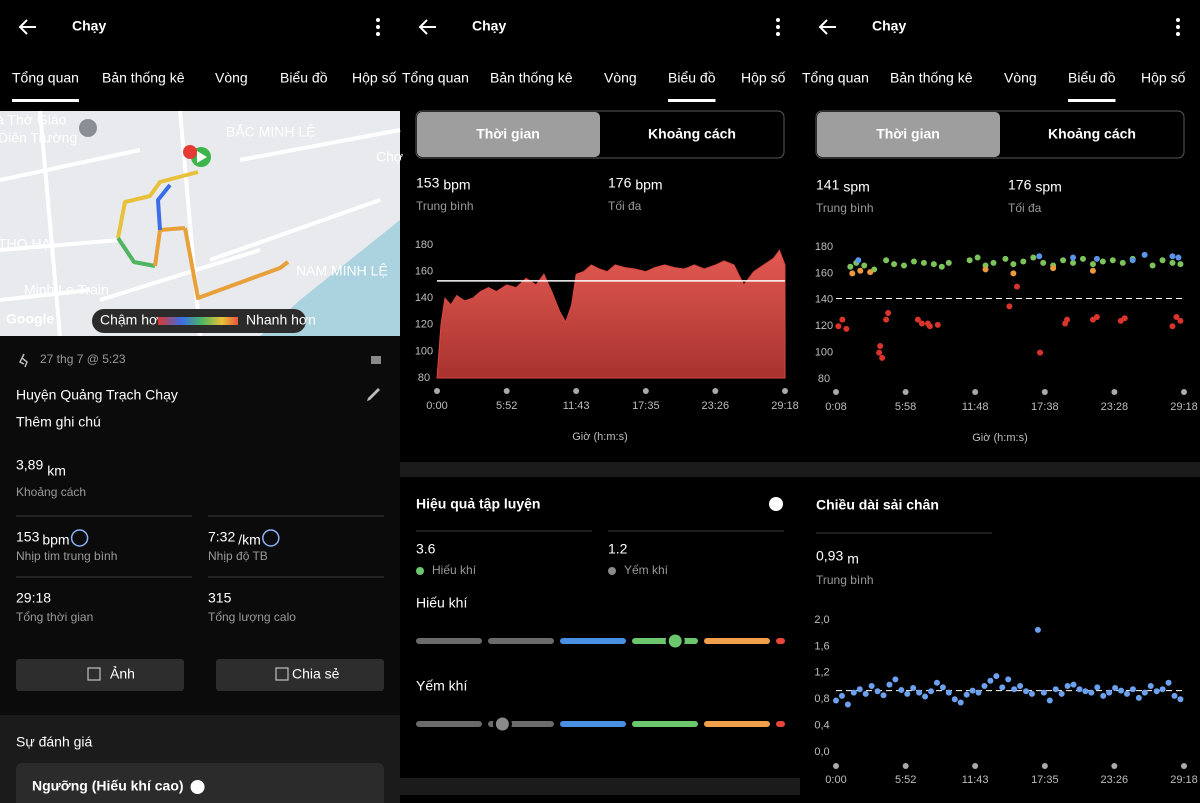  Describe the element at coordinates (436, 406) in the screenshot. I see `x-tick-label: 0:00` at that location.